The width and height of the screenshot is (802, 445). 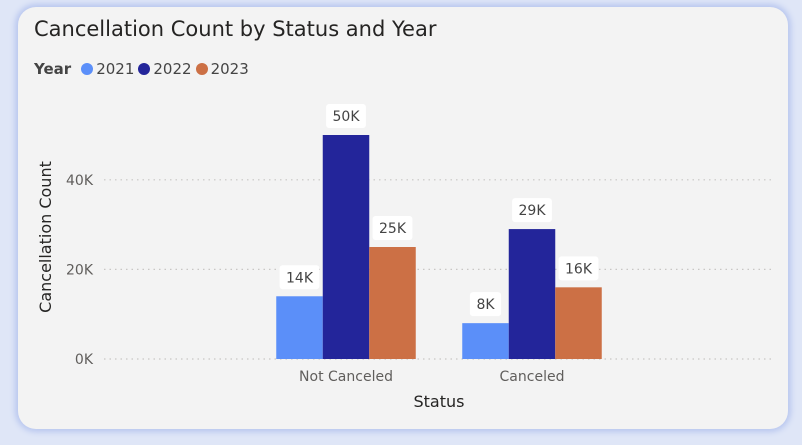 What do you see at coordinates (439, 401) in the screenshot?
I see `x-axis-title: Status` at bounding box center [439, 401].